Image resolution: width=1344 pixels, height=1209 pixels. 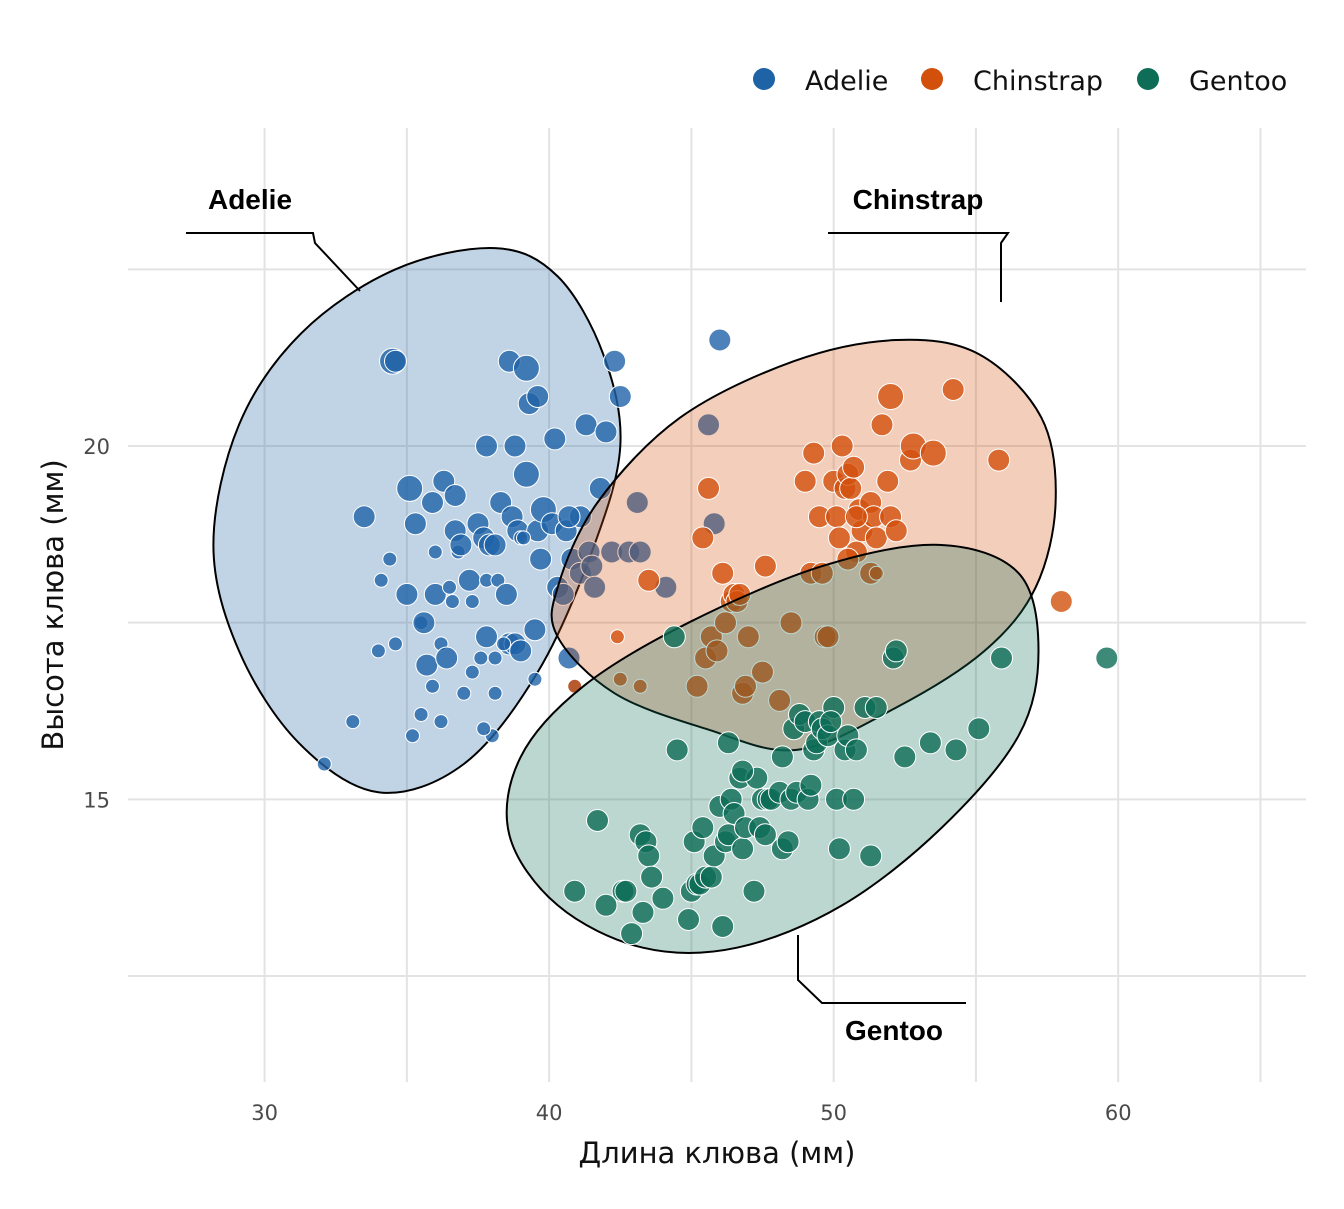 What do you see at coordinates (1118, 1113) in the screenshot?
I see `x-tick-label: 60` at bounding box center [1118, 1113].